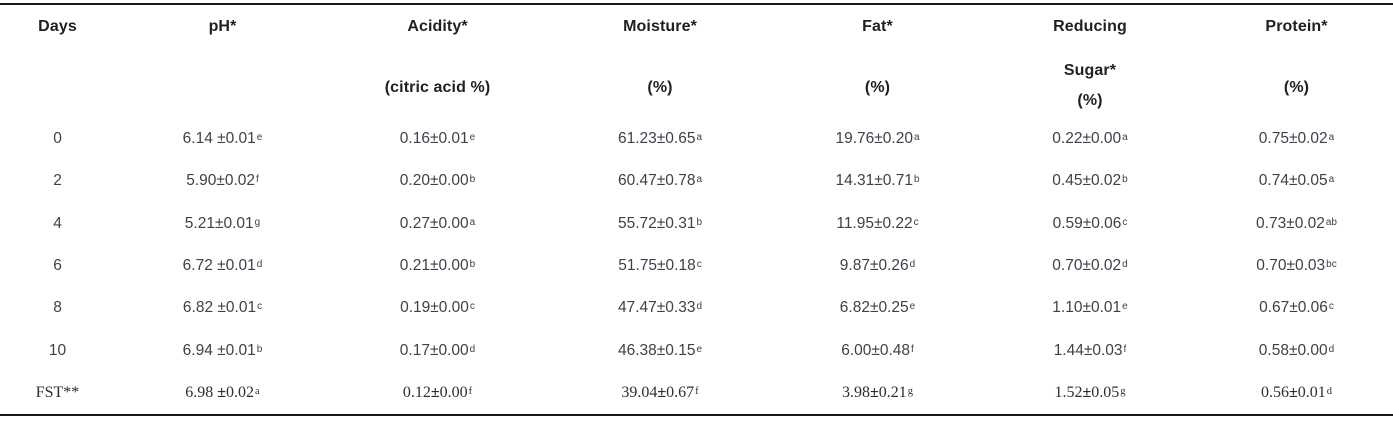 The height and width of the screenshot is (423, 1393). Describe the element at coordinates (219, 223) in the screenshot. I see `measurement-value: 5.21±0.01` at that location.